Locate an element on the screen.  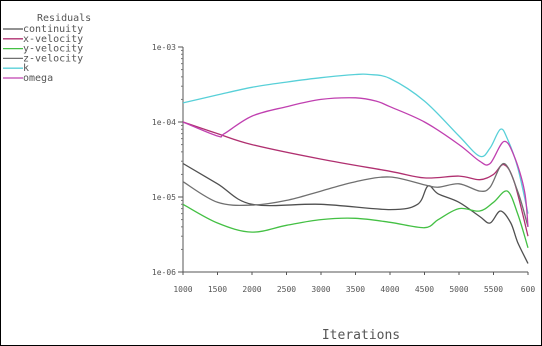
series-line-y-velocity is located at coordinates (355, 219).